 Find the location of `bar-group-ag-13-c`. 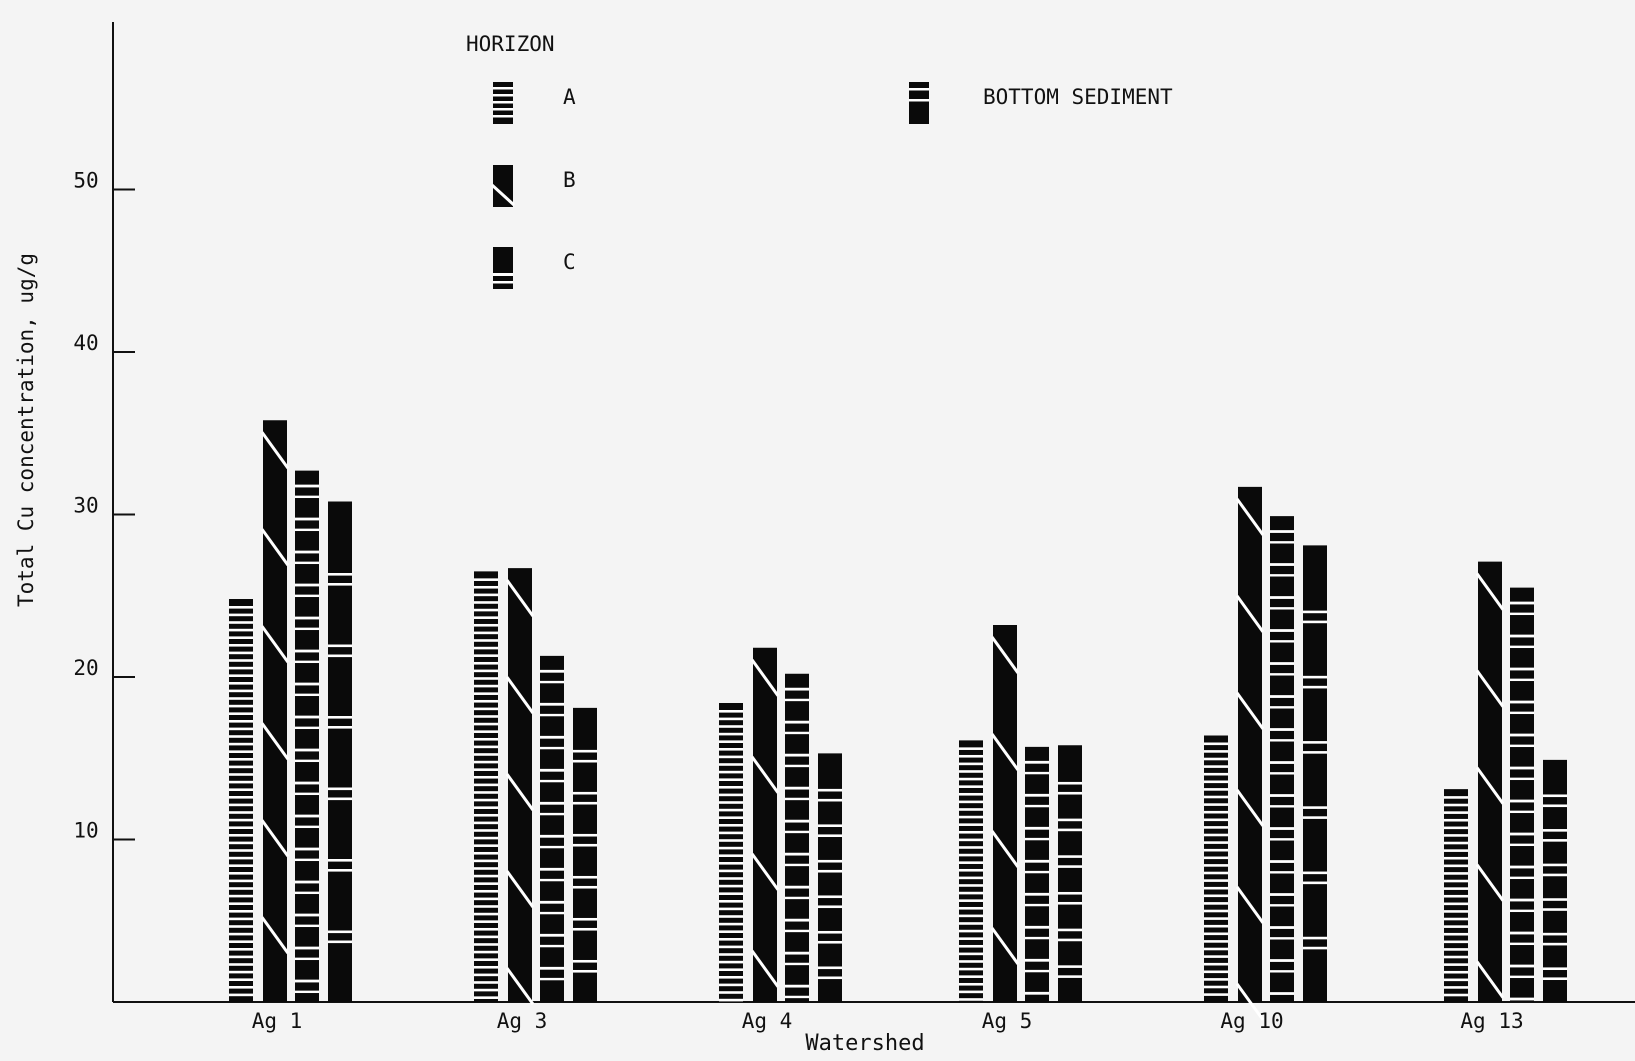

bar-group-ag-13-c is located at coordinates (1522, 794).